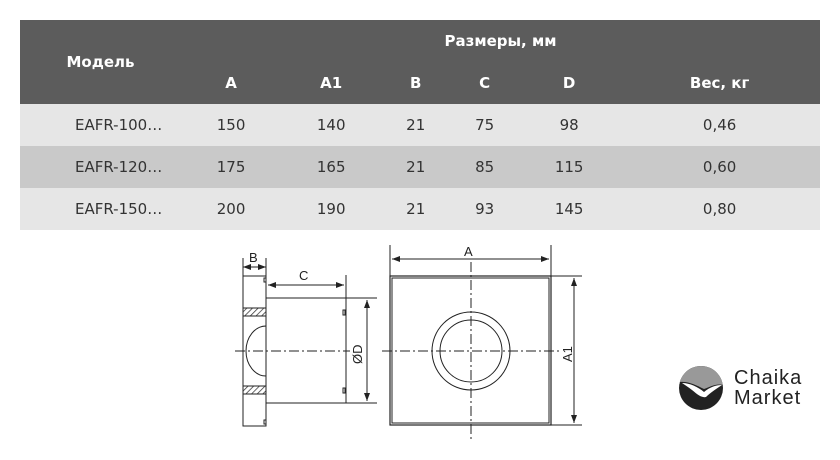 The height and width of the screenshot is (460, 840). Describe the element at coordinates (253, 257) in the screenshot. I see `label-b: B` at that location.